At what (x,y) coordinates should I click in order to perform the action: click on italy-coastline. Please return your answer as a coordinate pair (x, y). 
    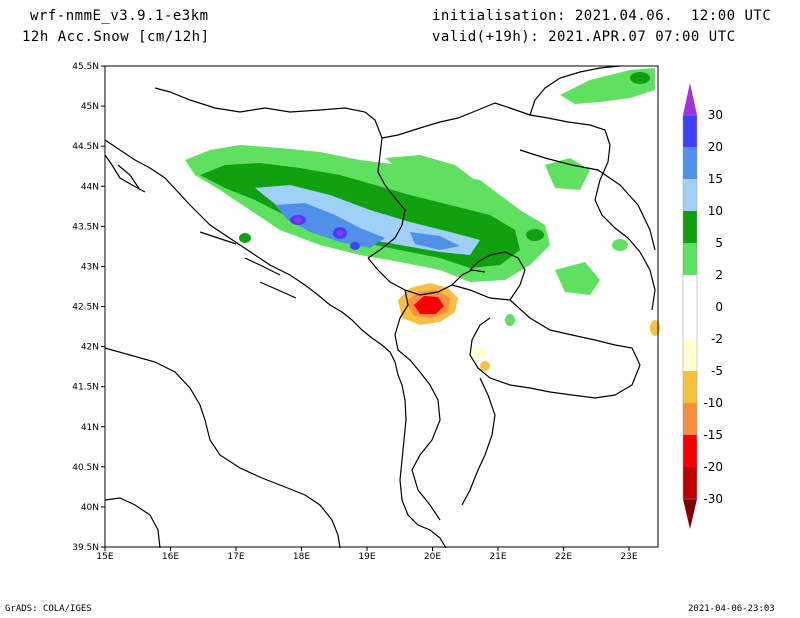
    Looking at the image, I should click on (222, 448).